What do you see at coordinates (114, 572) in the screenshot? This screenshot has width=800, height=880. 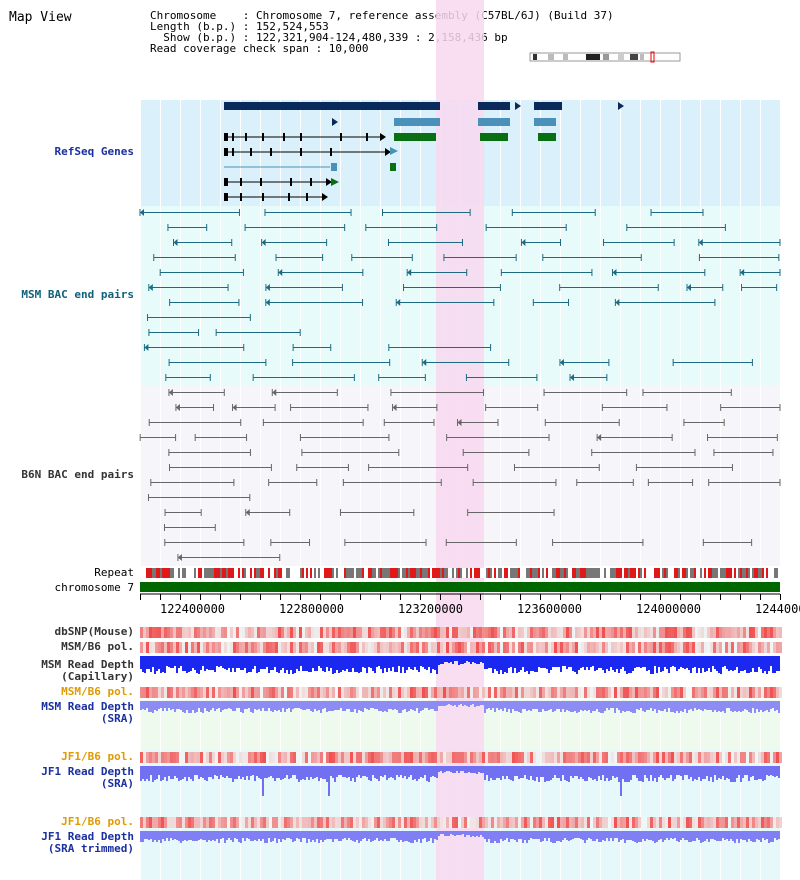 I see `track-label-repeat: Repeat` at bounding box center [114, 572].